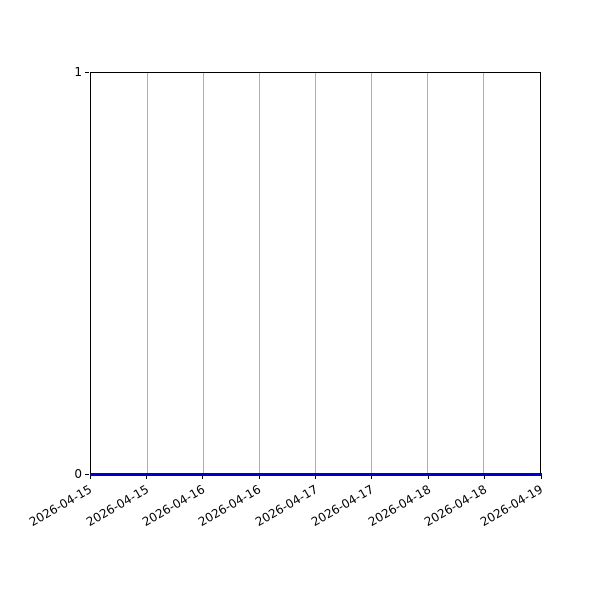  What do you see at coordinates (78, 474) in the screenshot?
I see `y-tick-label: 0` at bounding box center [78, 474].